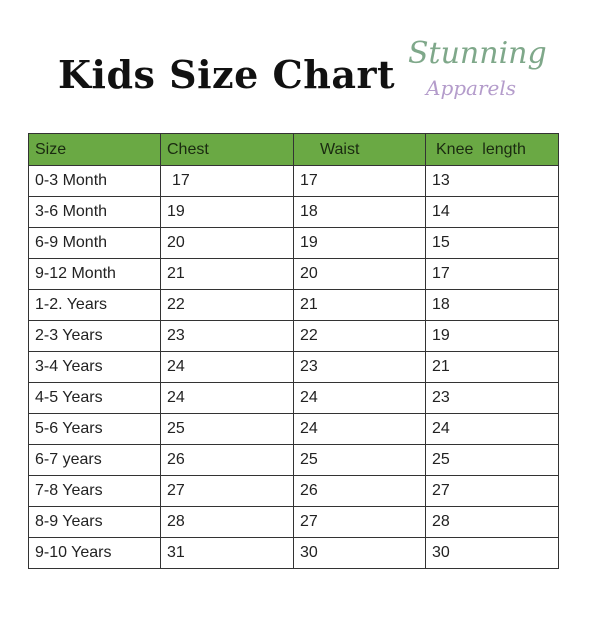 Image resolution: width=600 pixels, height=618 pixels. What do you see at coordinates (359, 149) in the screenshot?
I see `header-waist: Waist` at bounding box center [359, 149].